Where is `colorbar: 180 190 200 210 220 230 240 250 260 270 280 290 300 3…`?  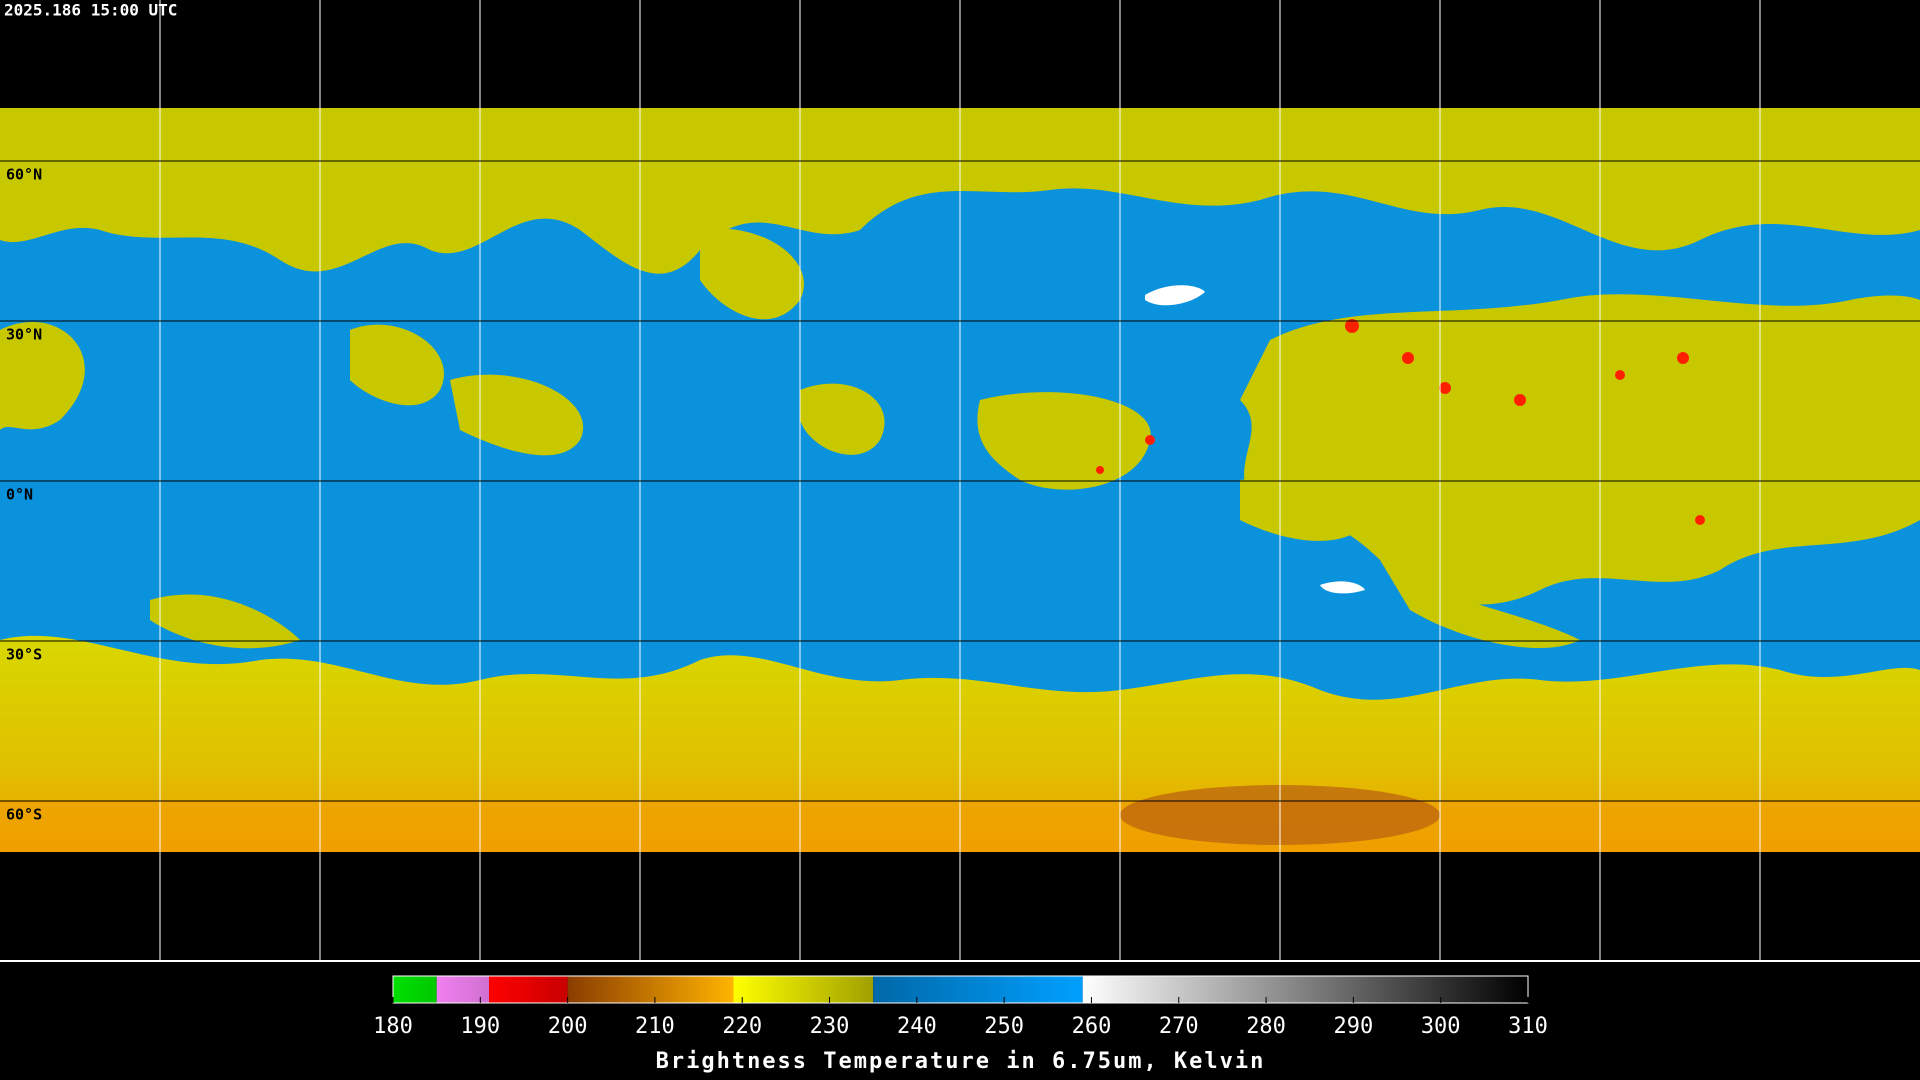
colorbar: 180 190 200 210 220 230 240 250 260 270 280 290 300 3… is located at coordinates (960, 1024).